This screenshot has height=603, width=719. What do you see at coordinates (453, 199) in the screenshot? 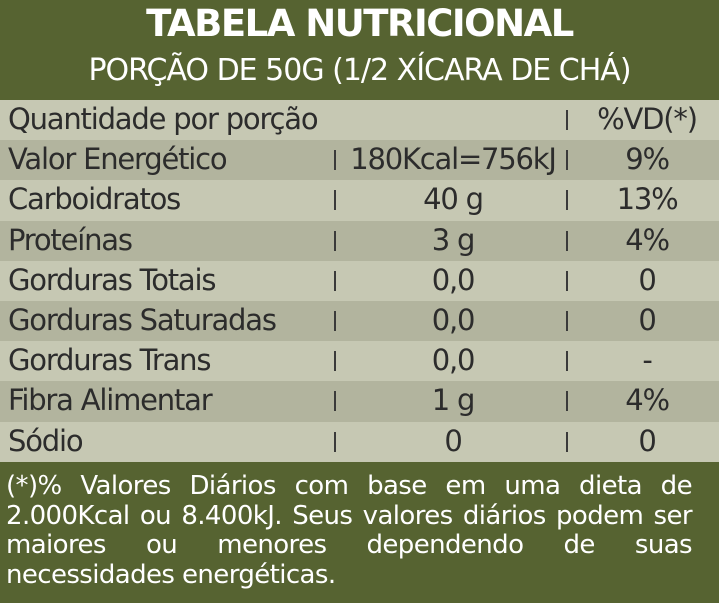
I see `nutrient-quantity: 40 g` at bounding box center [453, 199].